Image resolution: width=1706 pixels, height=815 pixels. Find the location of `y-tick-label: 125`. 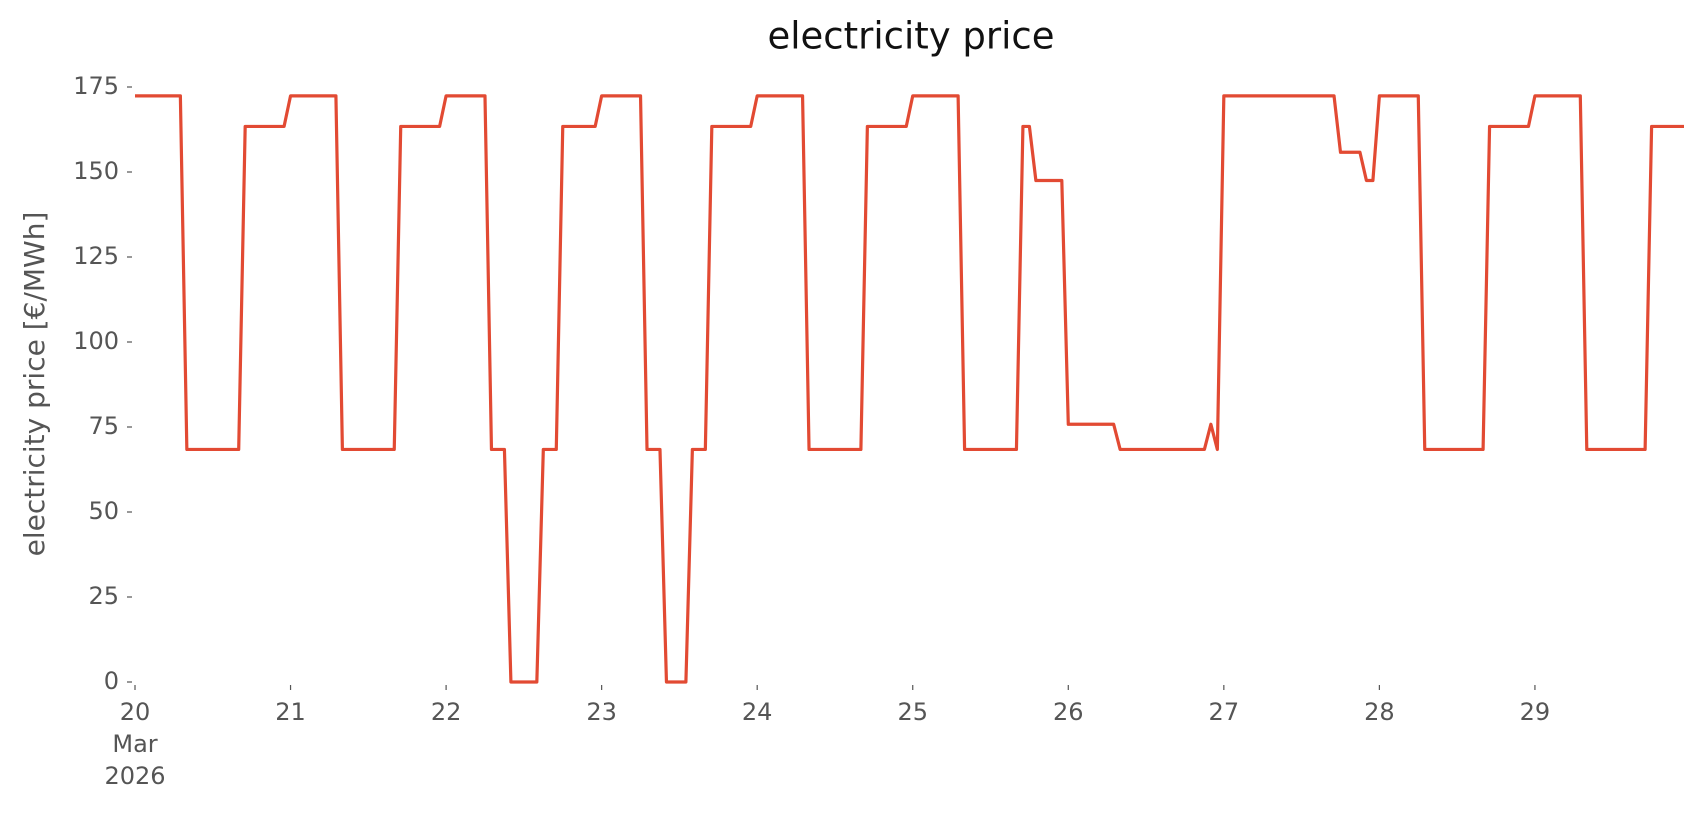

y-tick-label: 125 is located at coordinates (96, 256).